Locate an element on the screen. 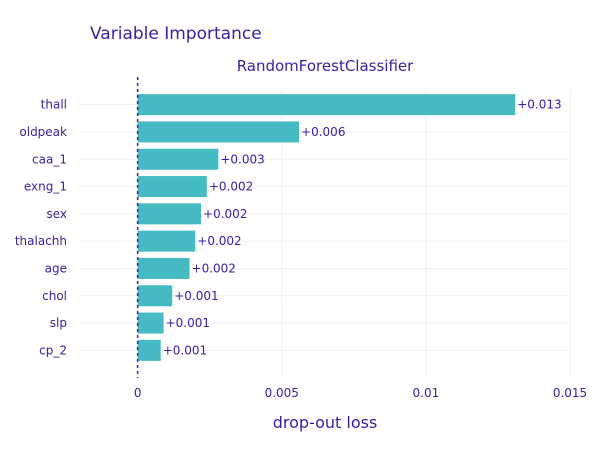 This screenshot has height=450, width=600. bar-sex is located at coordinates (169, 214).